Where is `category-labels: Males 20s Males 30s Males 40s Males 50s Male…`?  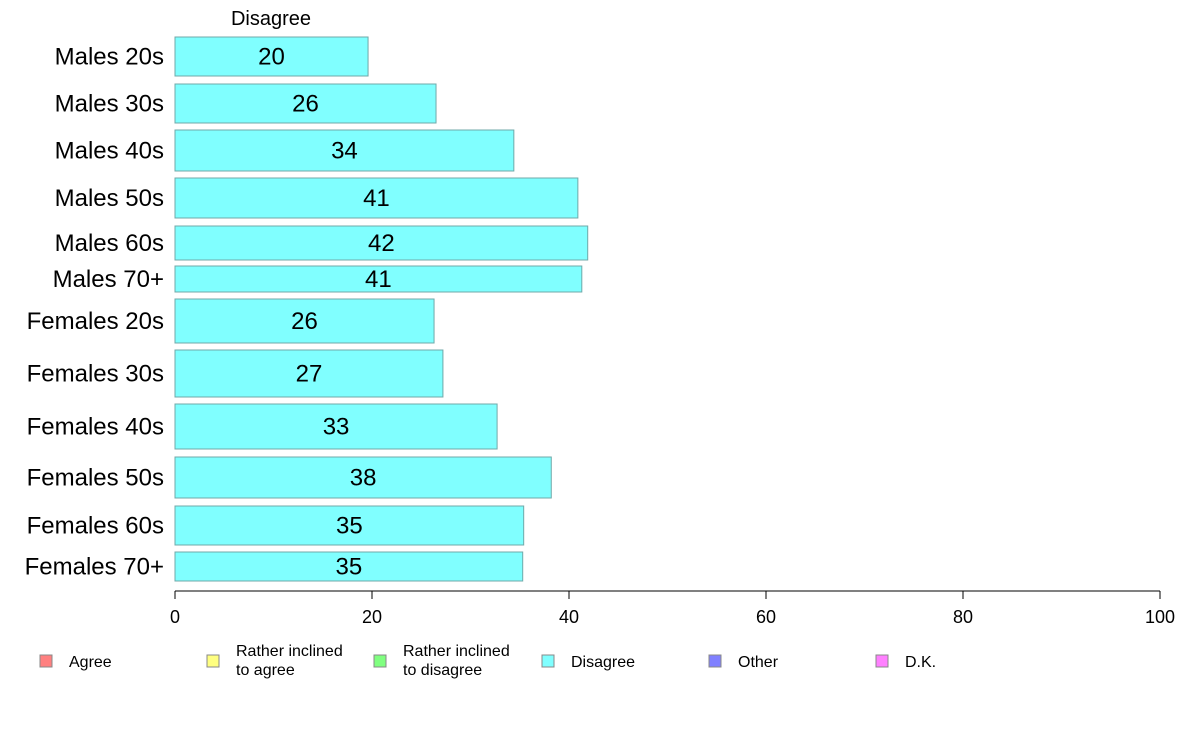 category-labels: Males 20s Males 30s Males 40s Males 50s Male… is located at coordinates (94, 312).